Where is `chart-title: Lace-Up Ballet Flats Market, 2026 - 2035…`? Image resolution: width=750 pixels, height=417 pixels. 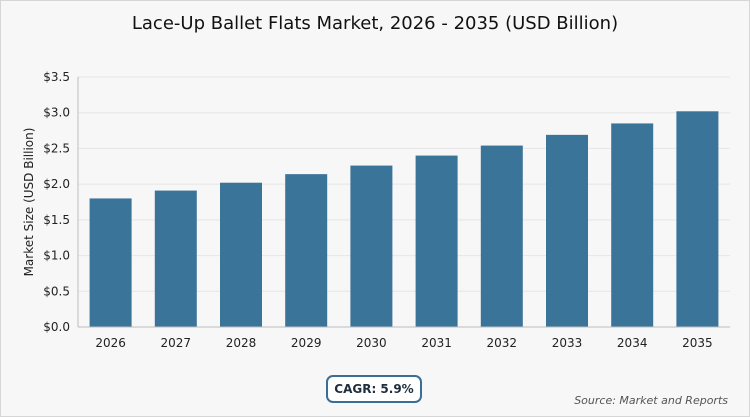
chart-title: Lace-Up Ballet Flats Market, 2026 - 2035… is located at coordinates (375, 23).